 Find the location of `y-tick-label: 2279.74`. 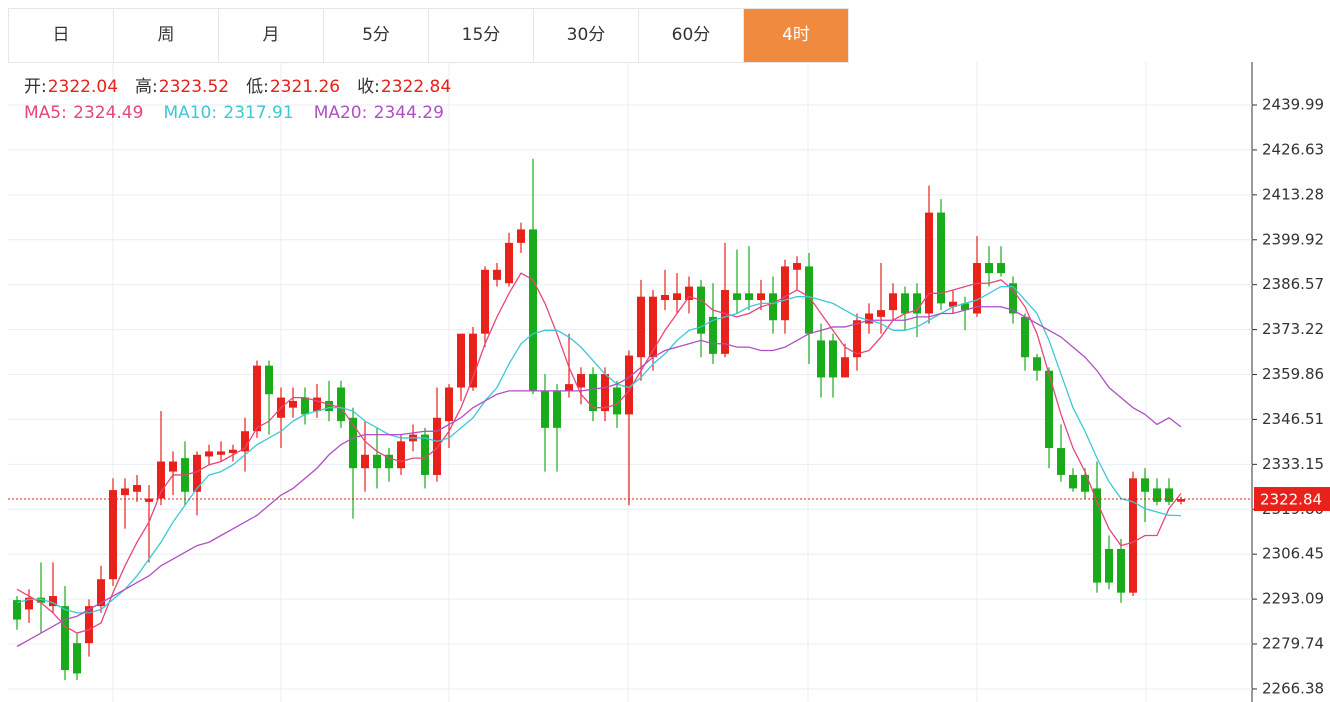

y-tick-label: 2279.74 is located at coordinates (1293, 644).